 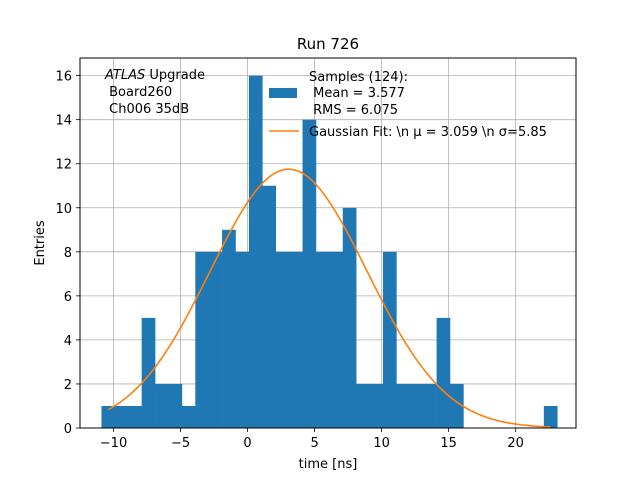 I want to click on y-axis-ticks: 0 2 4 6 8 10 12 14 16, so click(x=67, y=253).